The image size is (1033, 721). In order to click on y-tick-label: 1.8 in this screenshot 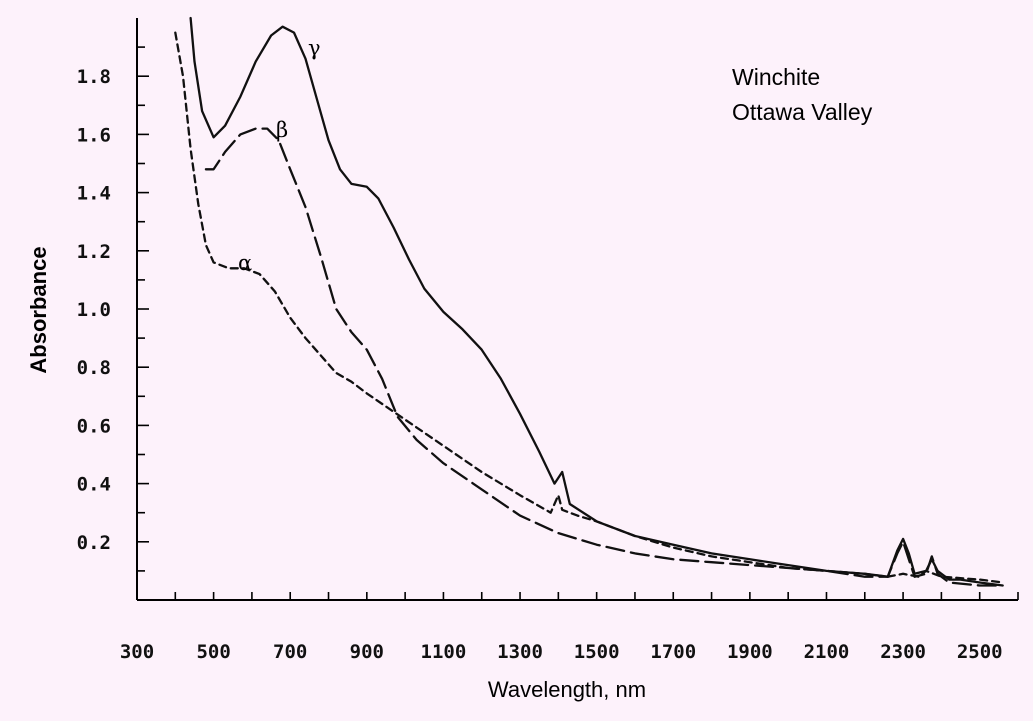, I will do `click(94, 77)`.